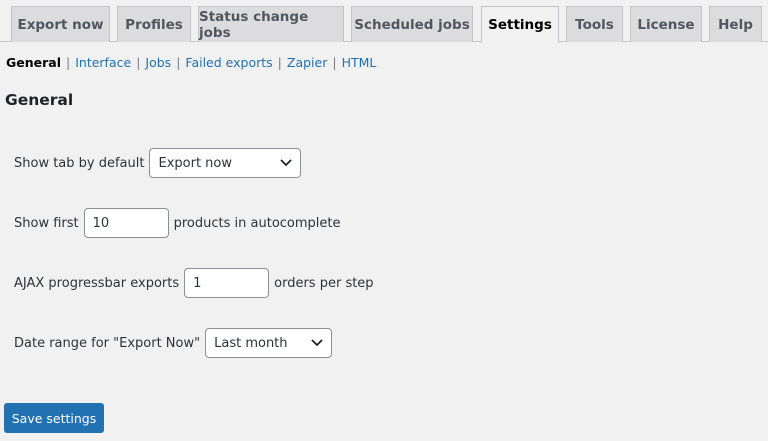  What do you see at coordinates (46, 223) in the screenshot?
I see `show-first-label: Show first` at bounding box center [46, 223].